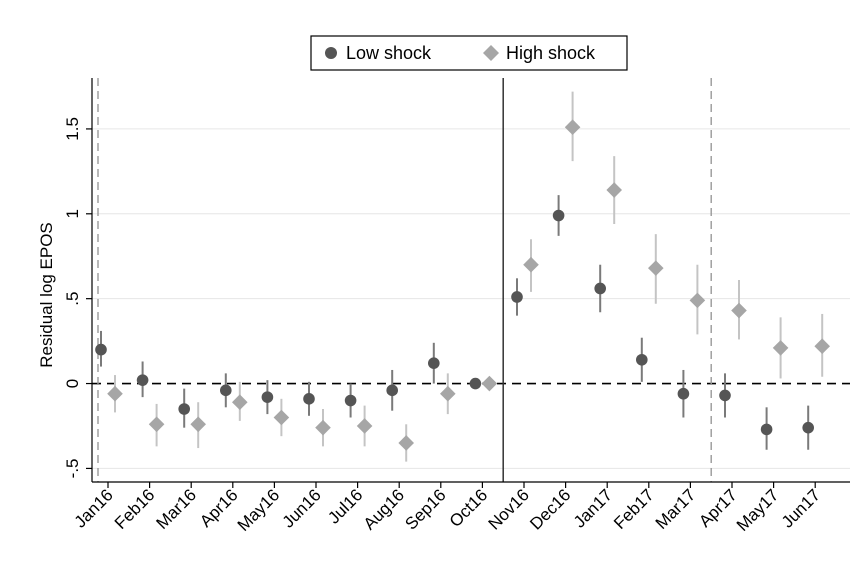 The height and width of the screenshot is (569, 856). Describe the element at coordinates (550, 509) in the screenshot. I see `x-tick-label: Dec16` at that location.